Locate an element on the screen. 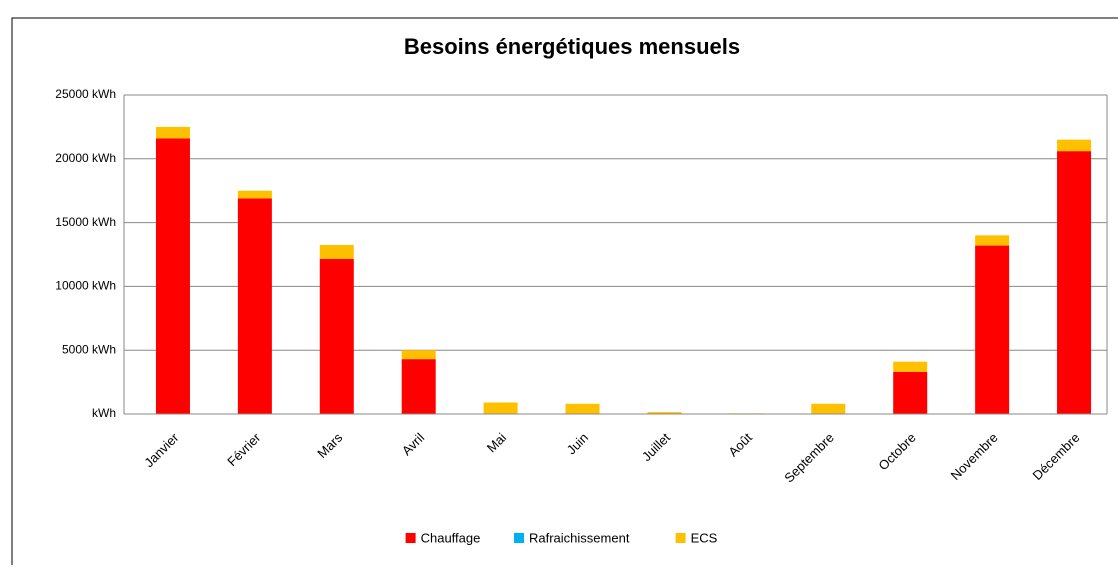  y-tick-label: 25000 kWh is located at coordinates (85, 94).